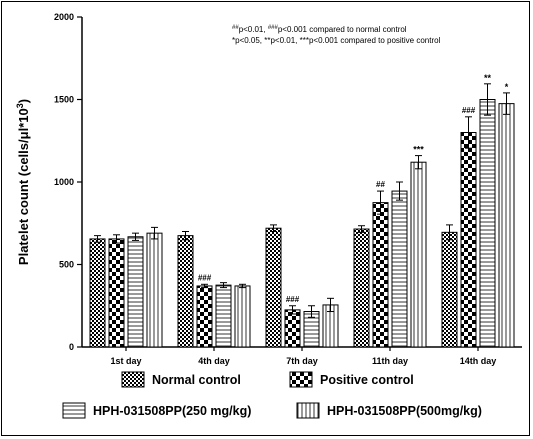 The image size is (533, 439). I want to click on x-tick-label: 11th day, so click(390, 361).